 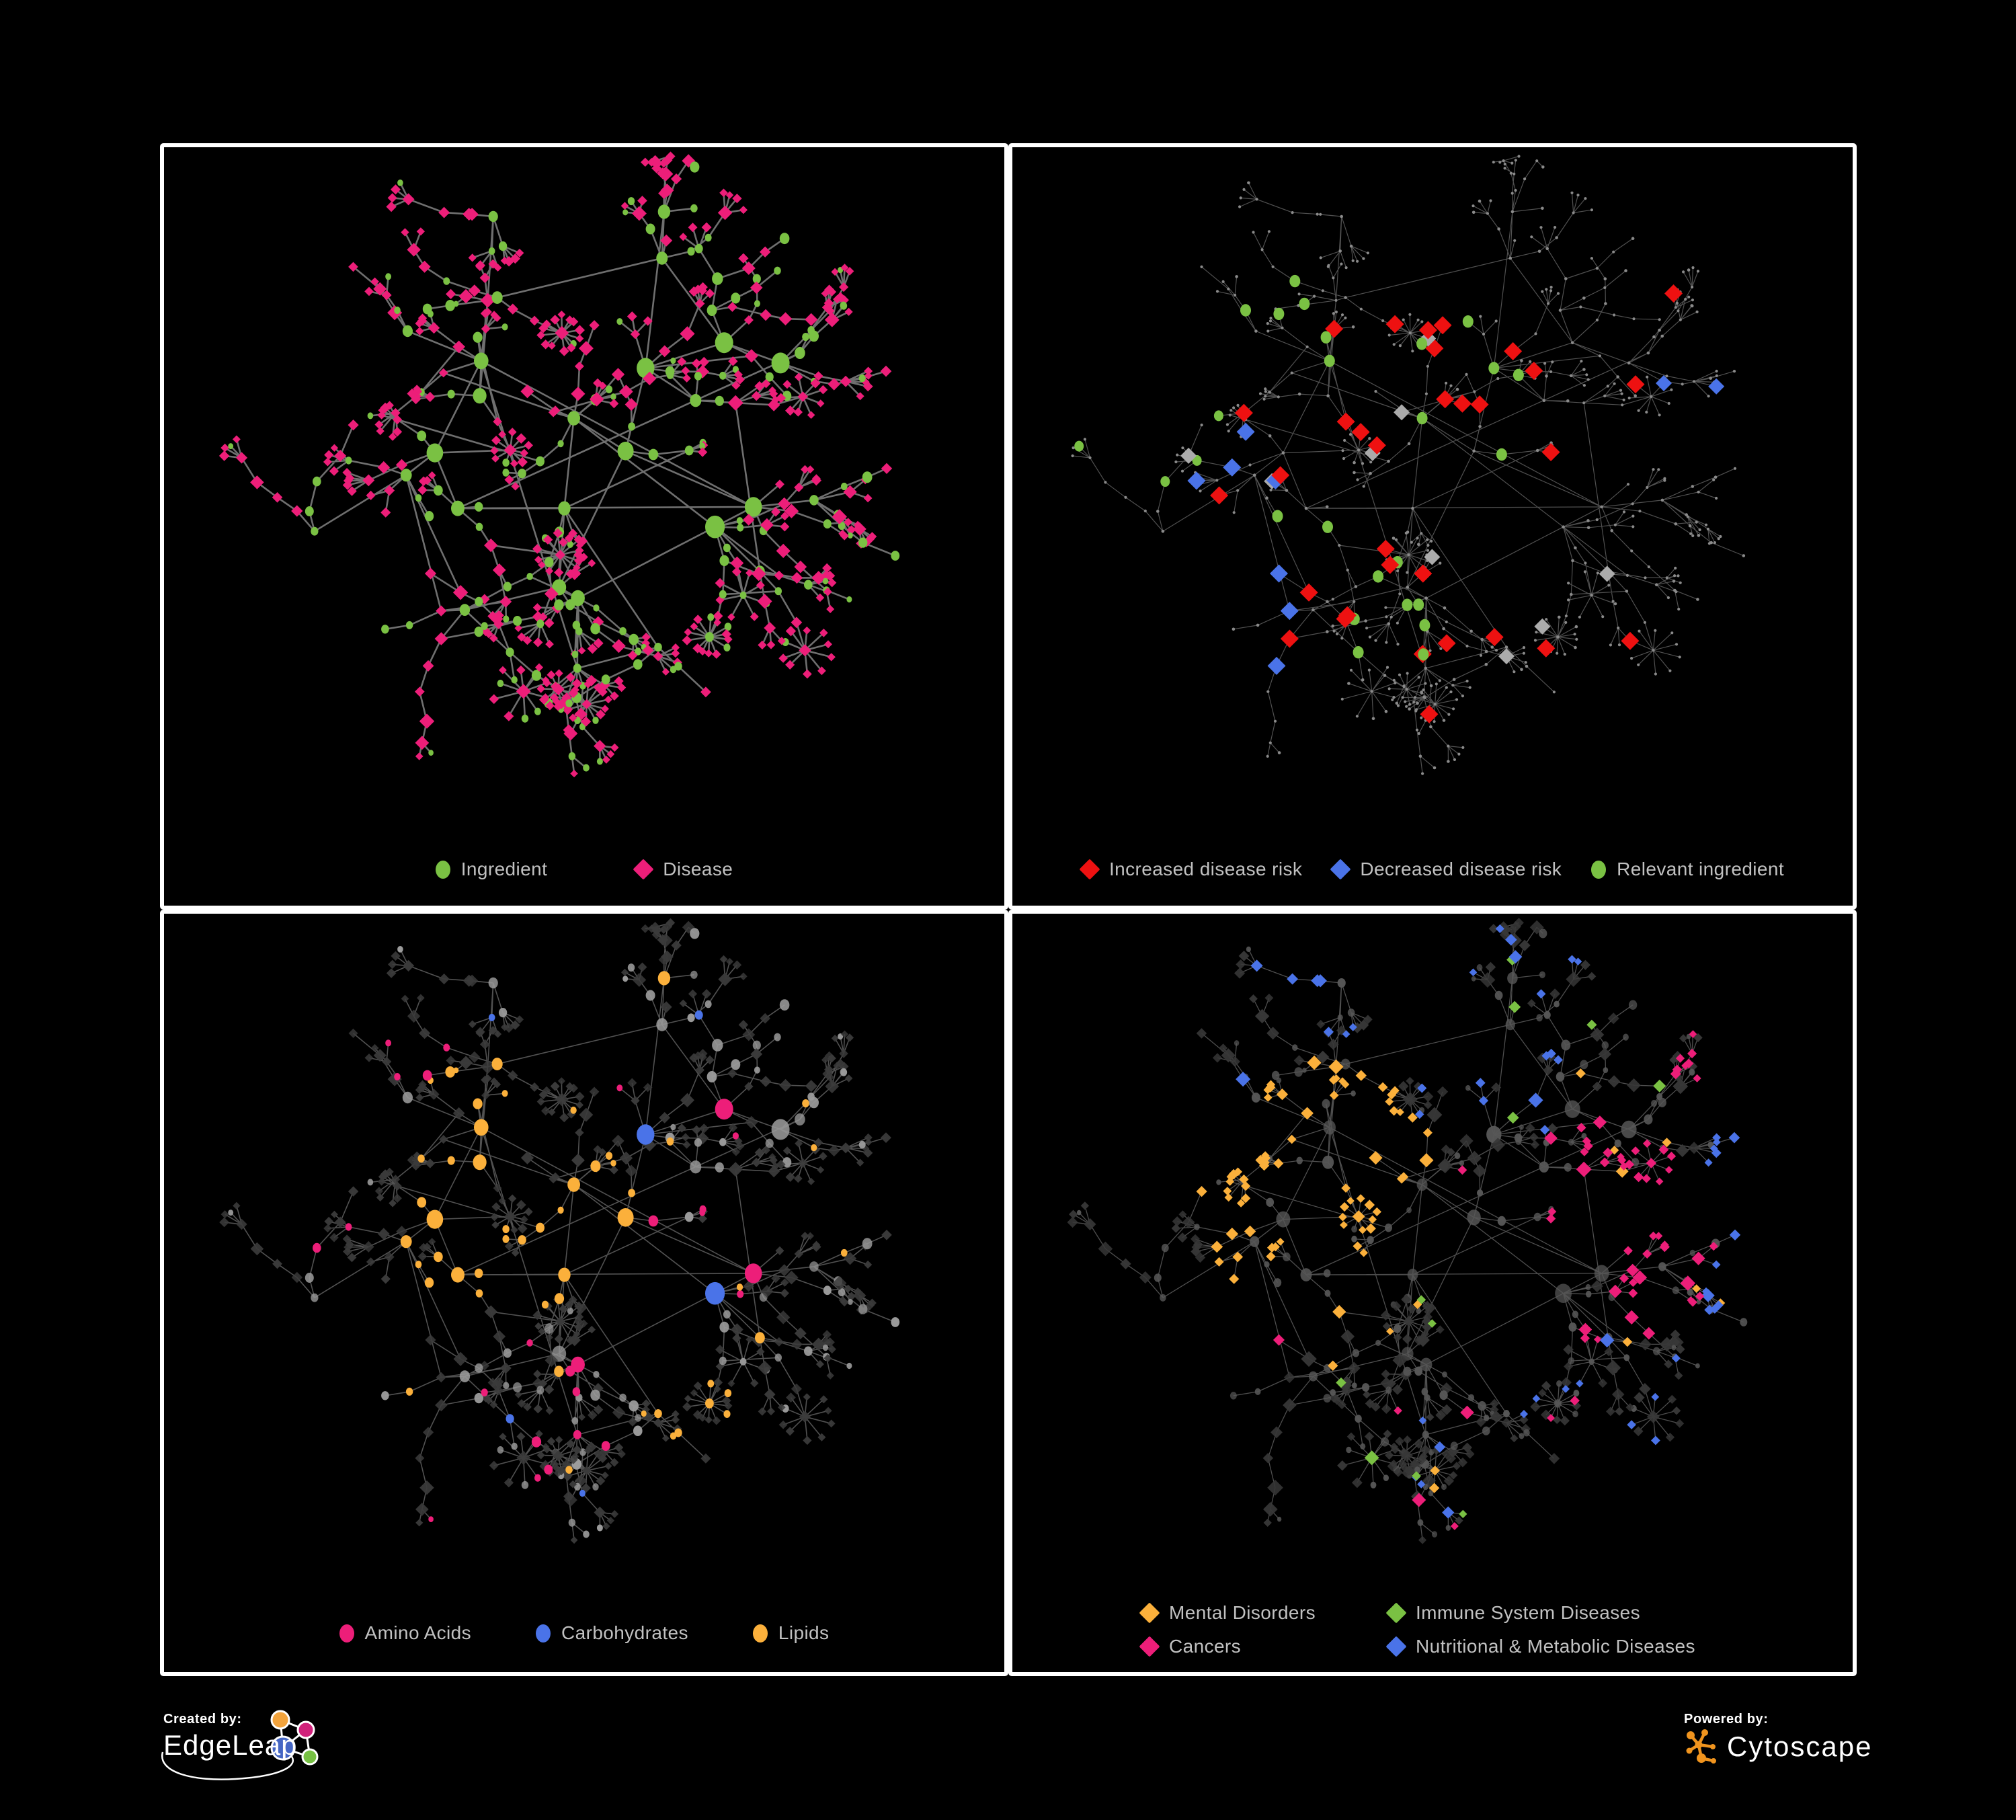 I want to click on legend-label: Carbohydrates, so click(x=624, y=1632).